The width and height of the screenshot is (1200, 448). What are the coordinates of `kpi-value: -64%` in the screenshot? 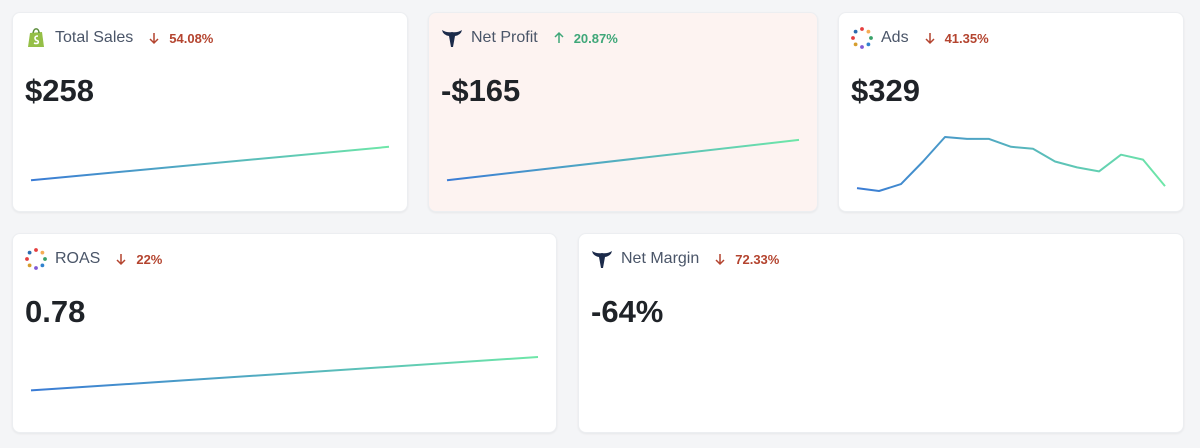 It's located at (627, 311).